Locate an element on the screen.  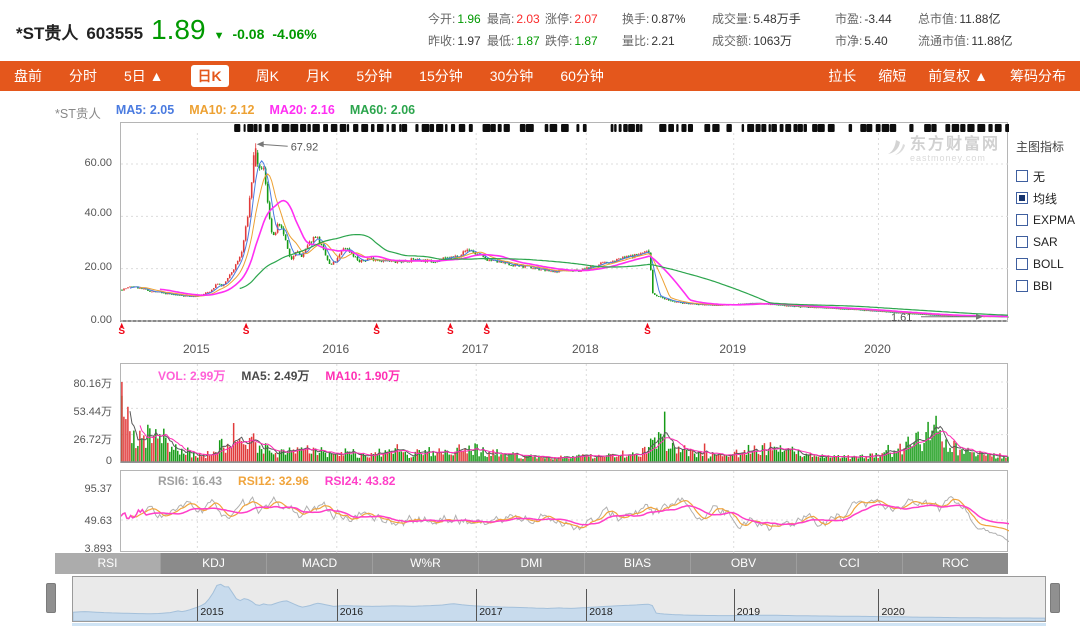
overlay-indicator-list: 无均线 EXPMA SAR BOLL BBI is located at coordinates (1047, 231).